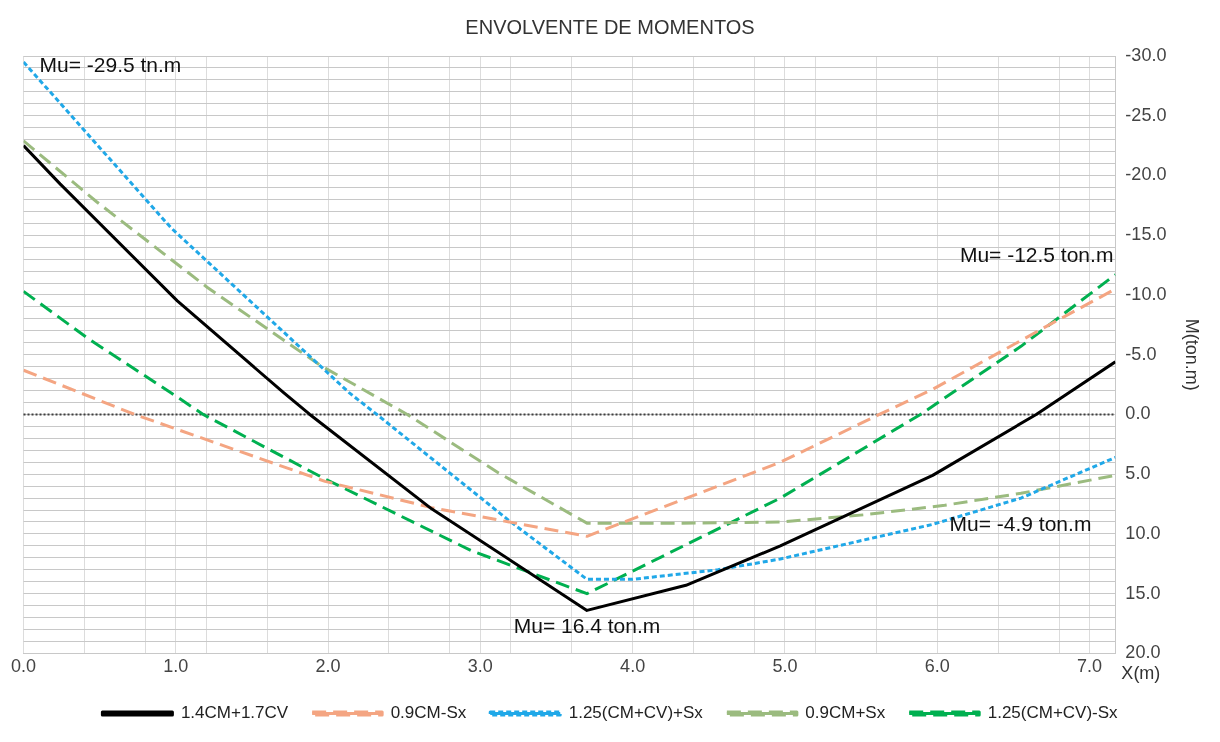 This screenshot has width=1220, height=742. Describe the element at coordinates (328, 666) in the screenshot. I see `x-tick-label: 2.0` at that location.